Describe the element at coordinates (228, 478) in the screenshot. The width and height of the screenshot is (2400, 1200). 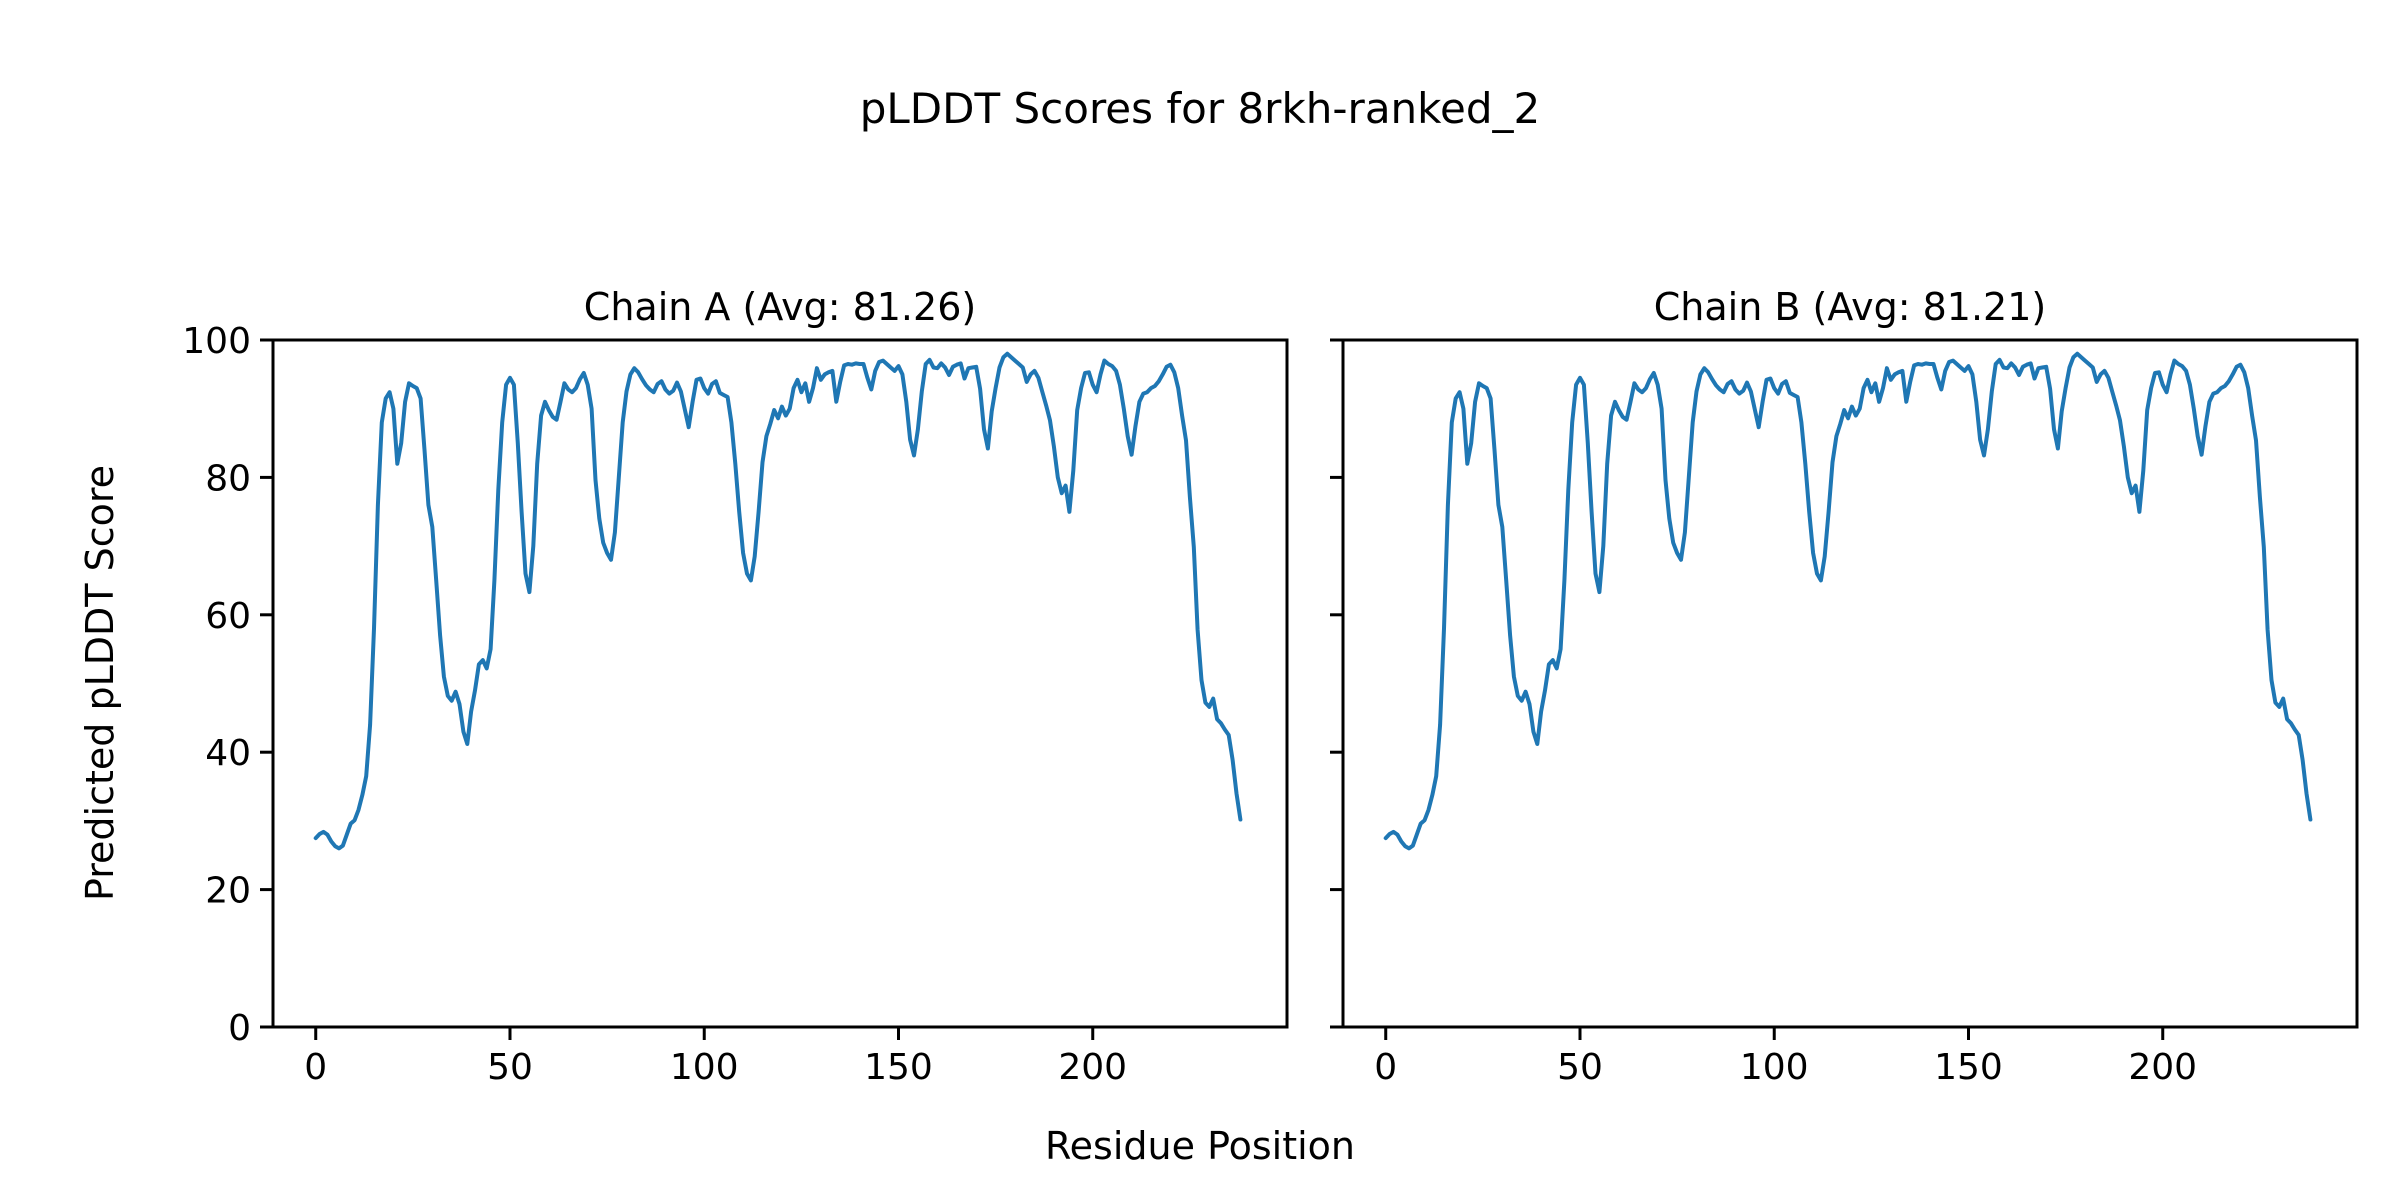
I see `y-tick-label: 80` at that location.